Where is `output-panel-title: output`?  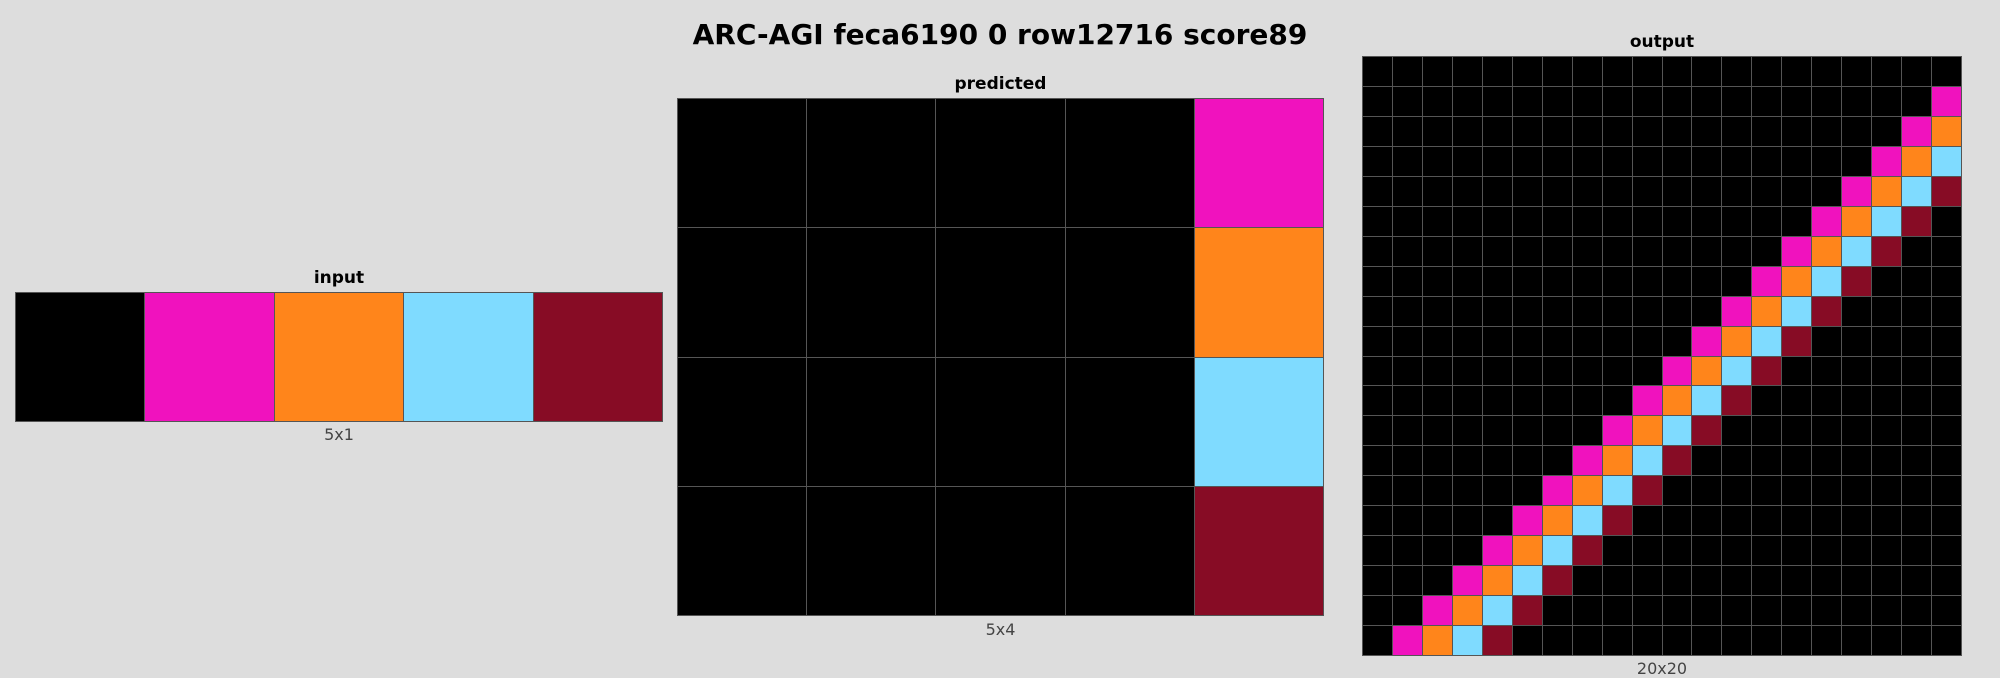
output-panel-title: output is located at coordinates (1662, 42).